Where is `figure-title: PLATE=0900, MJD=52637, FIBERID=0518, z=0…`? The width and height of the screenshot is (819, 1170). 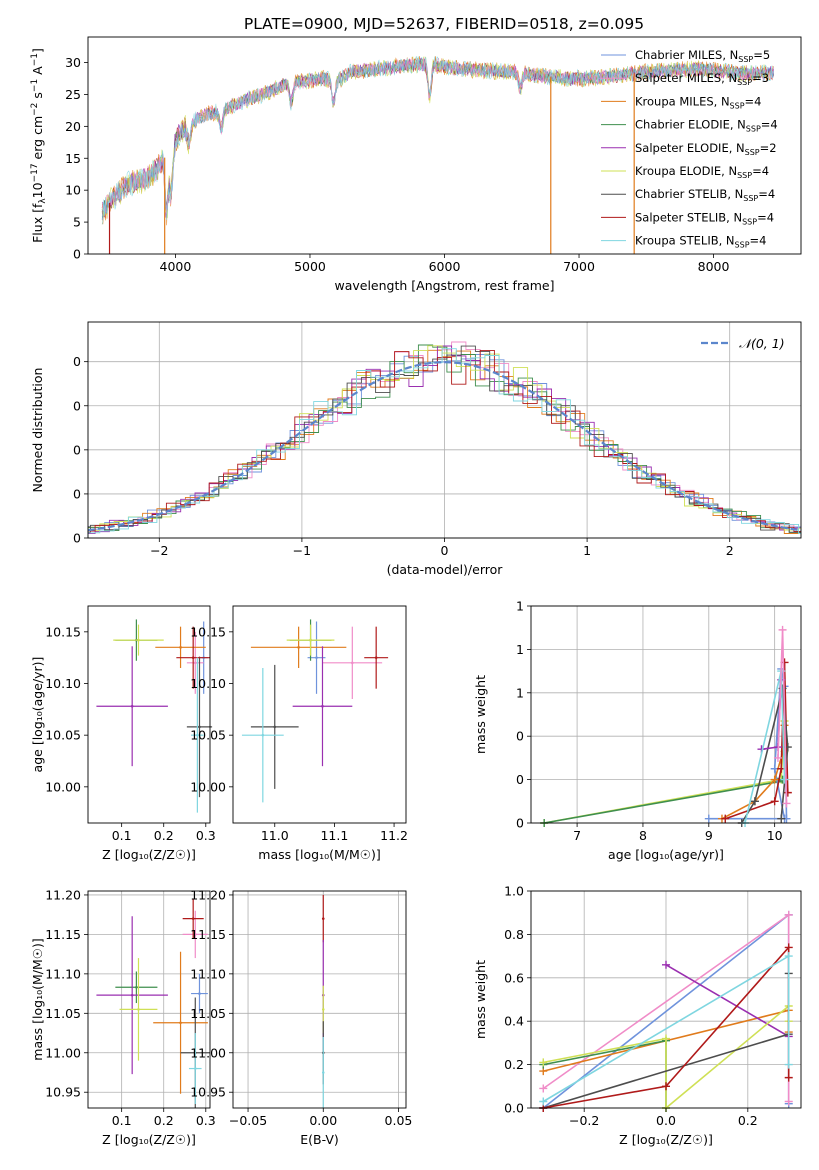
figure-title: PLATE=0900, MJD=52637, FIBERID=0518, z=0… is located at coordinates (444, 24).